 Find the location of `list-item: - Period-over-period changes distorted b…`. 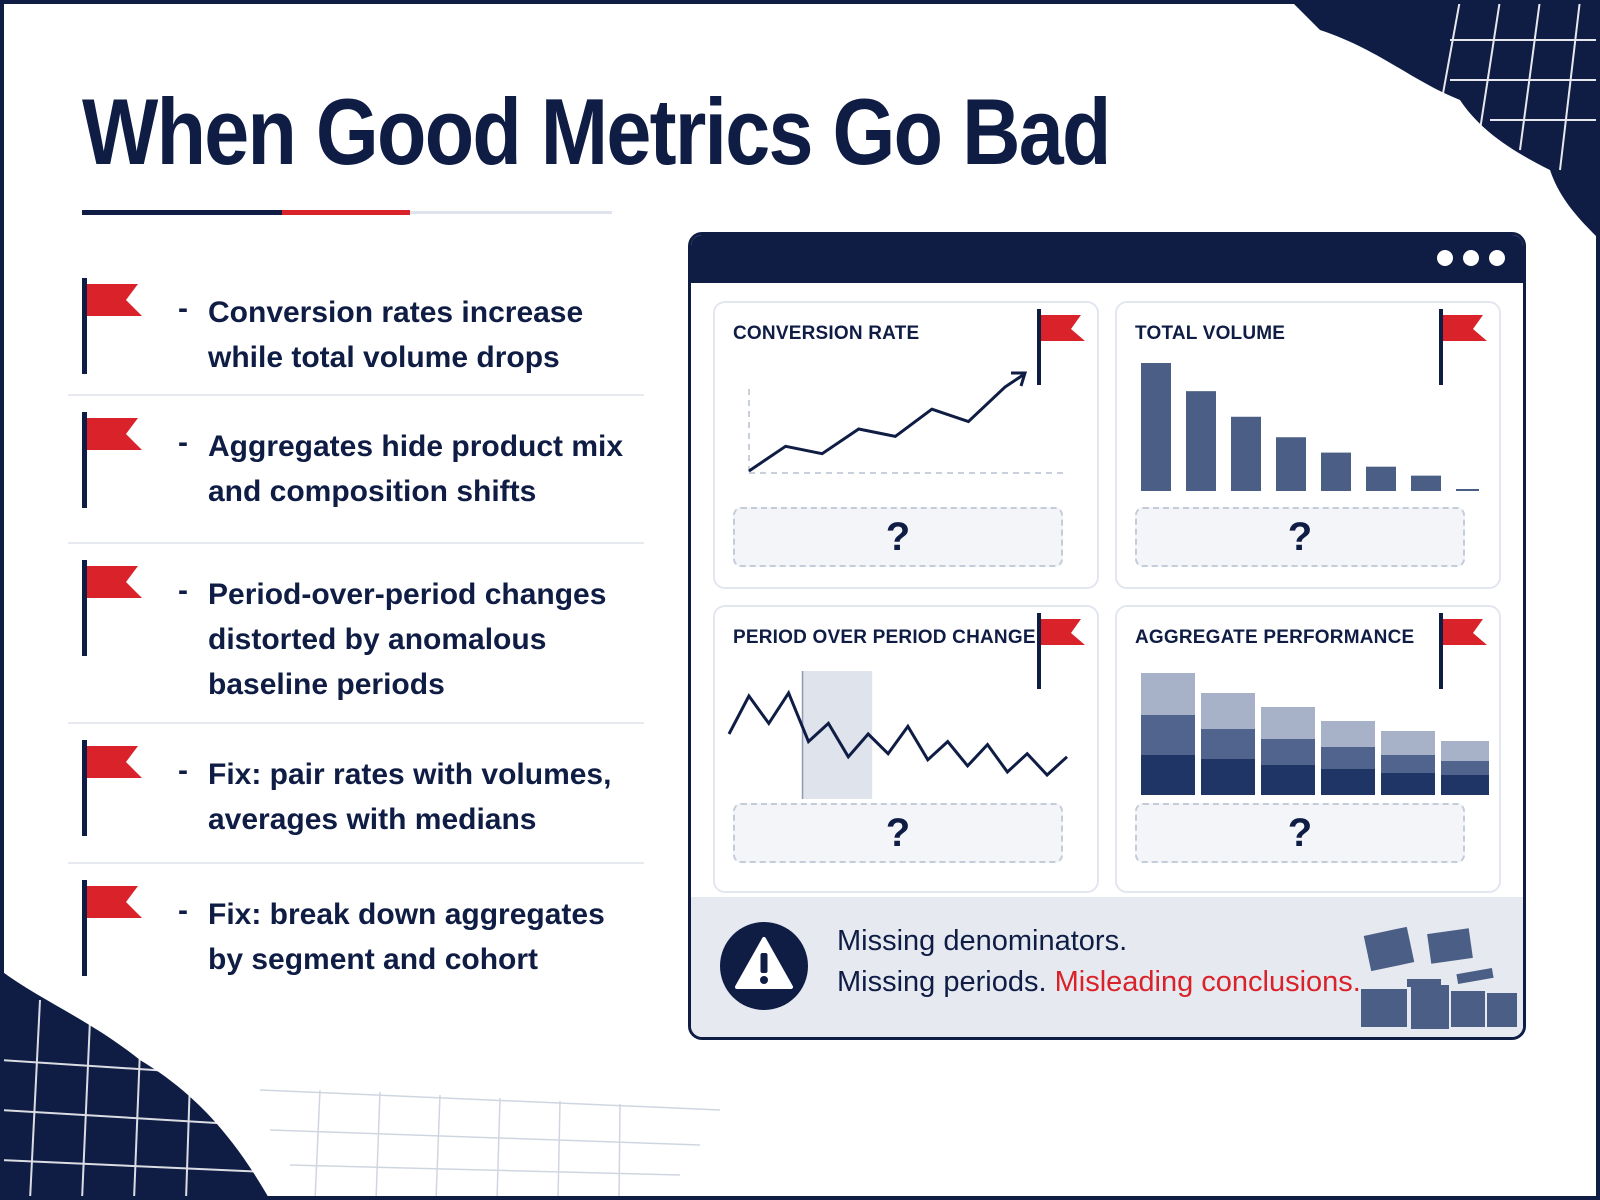

list-item: - Period-over-period changes distorted b… is located at coordinates (356, 634).